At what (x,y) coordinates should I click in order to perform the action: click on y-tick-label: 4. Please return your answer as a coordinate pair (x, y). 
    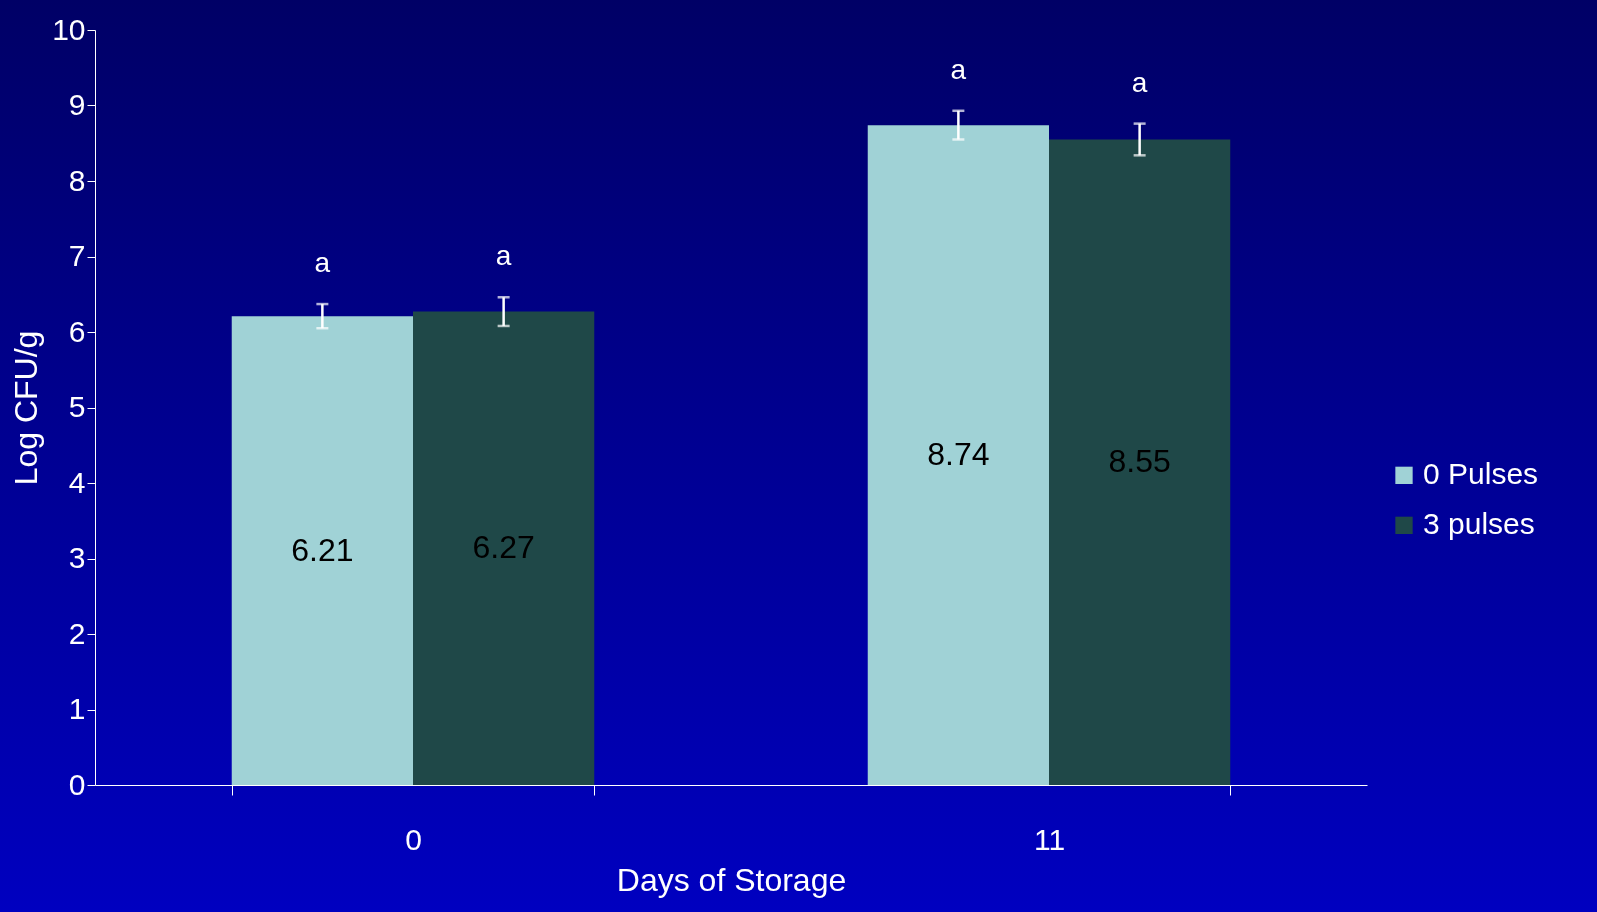
    Looking at the image, I should click on (77, 482).